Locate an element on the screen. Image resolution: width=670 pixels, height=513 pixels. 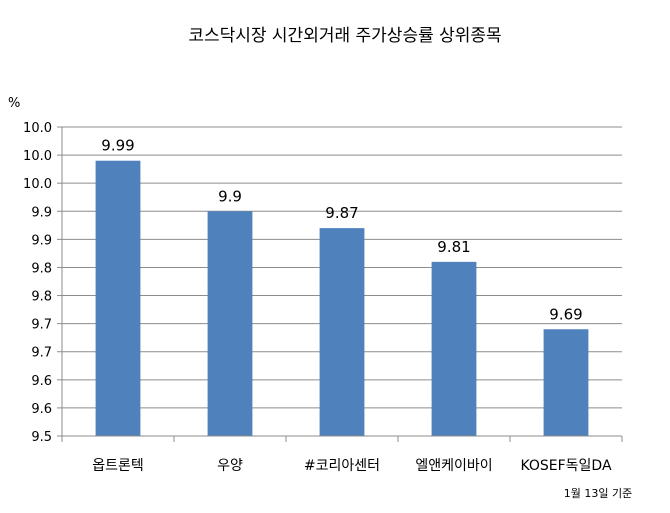
data-label: 9.81 is located at coordinates (453, 247).